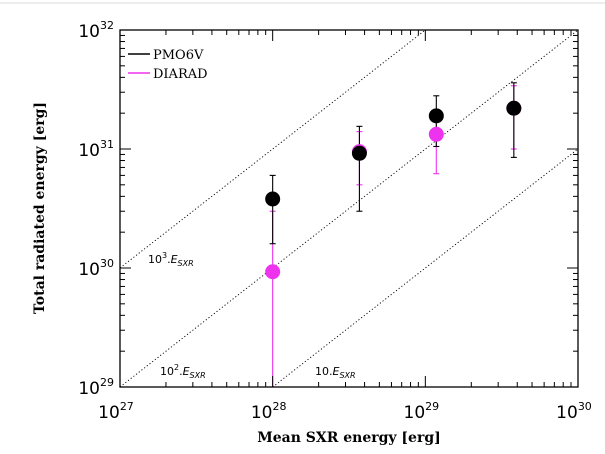  Describe the element at coordinates (168, 65) in the screenshot. I see `legend: PMO6V DIARAD` at that location.